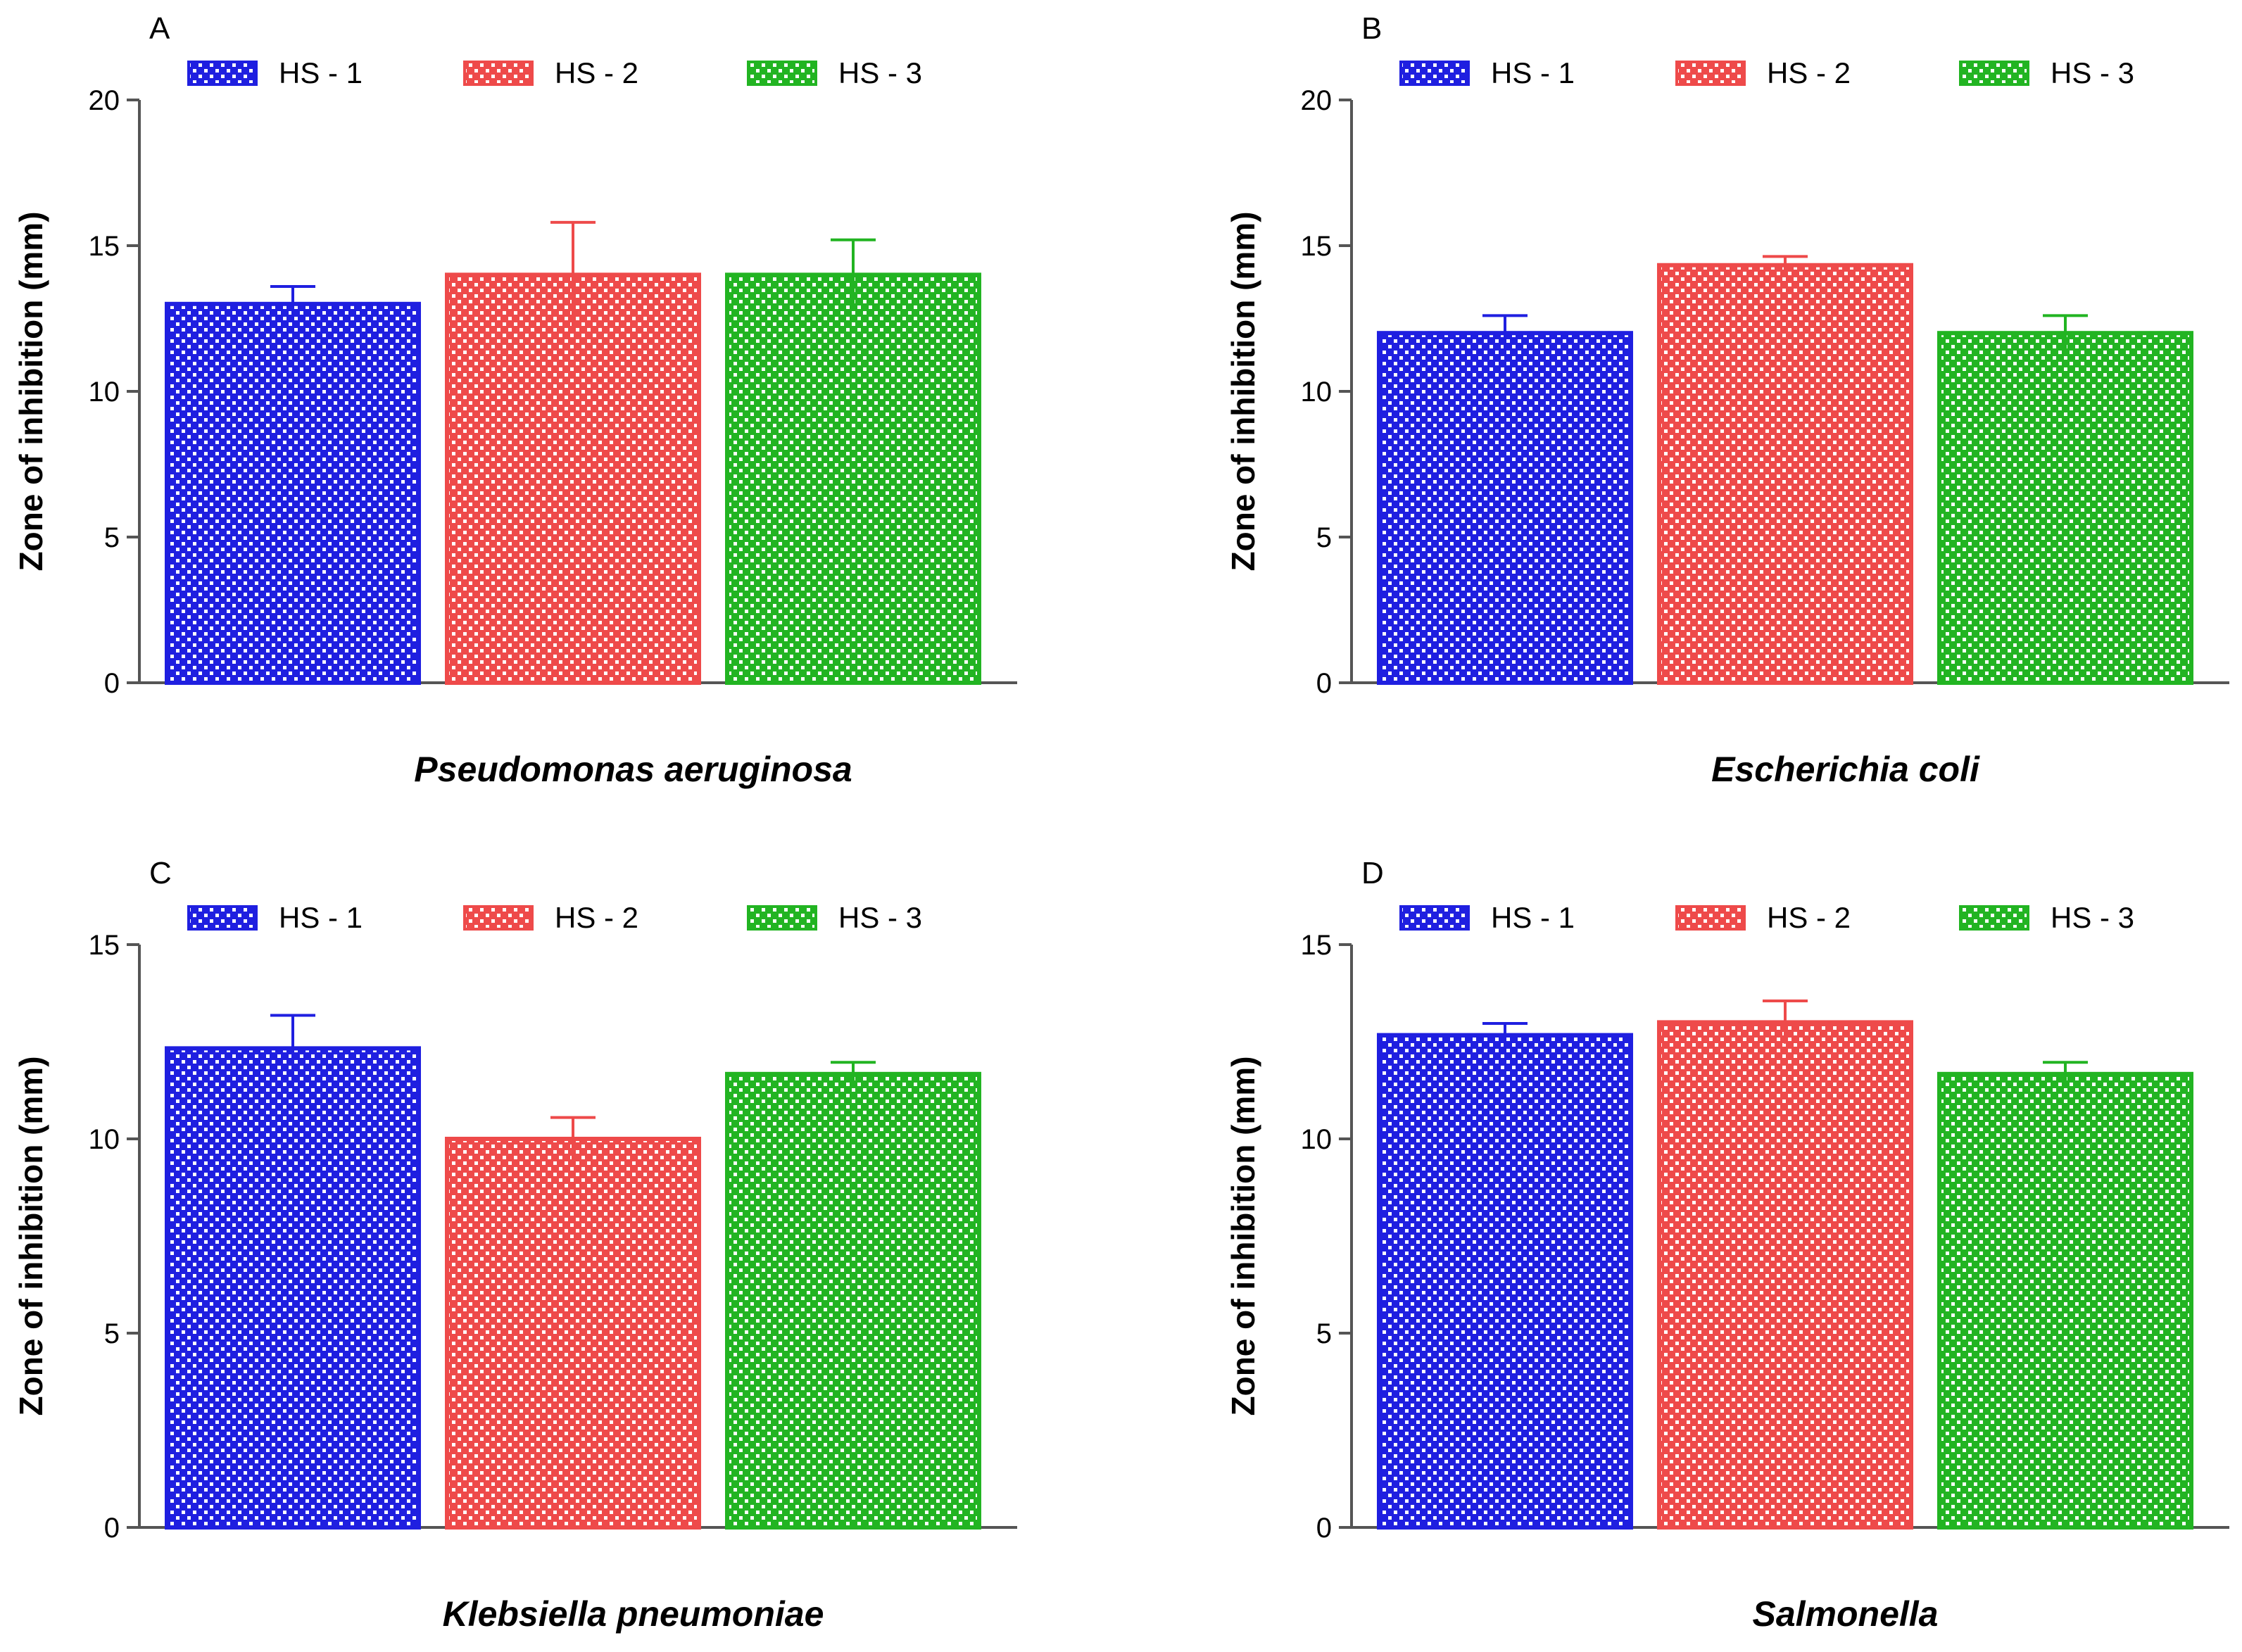 This screenshot has width=2242, height=1652. I want to click on chart-c-panel-letter: C, so click(160, 873).